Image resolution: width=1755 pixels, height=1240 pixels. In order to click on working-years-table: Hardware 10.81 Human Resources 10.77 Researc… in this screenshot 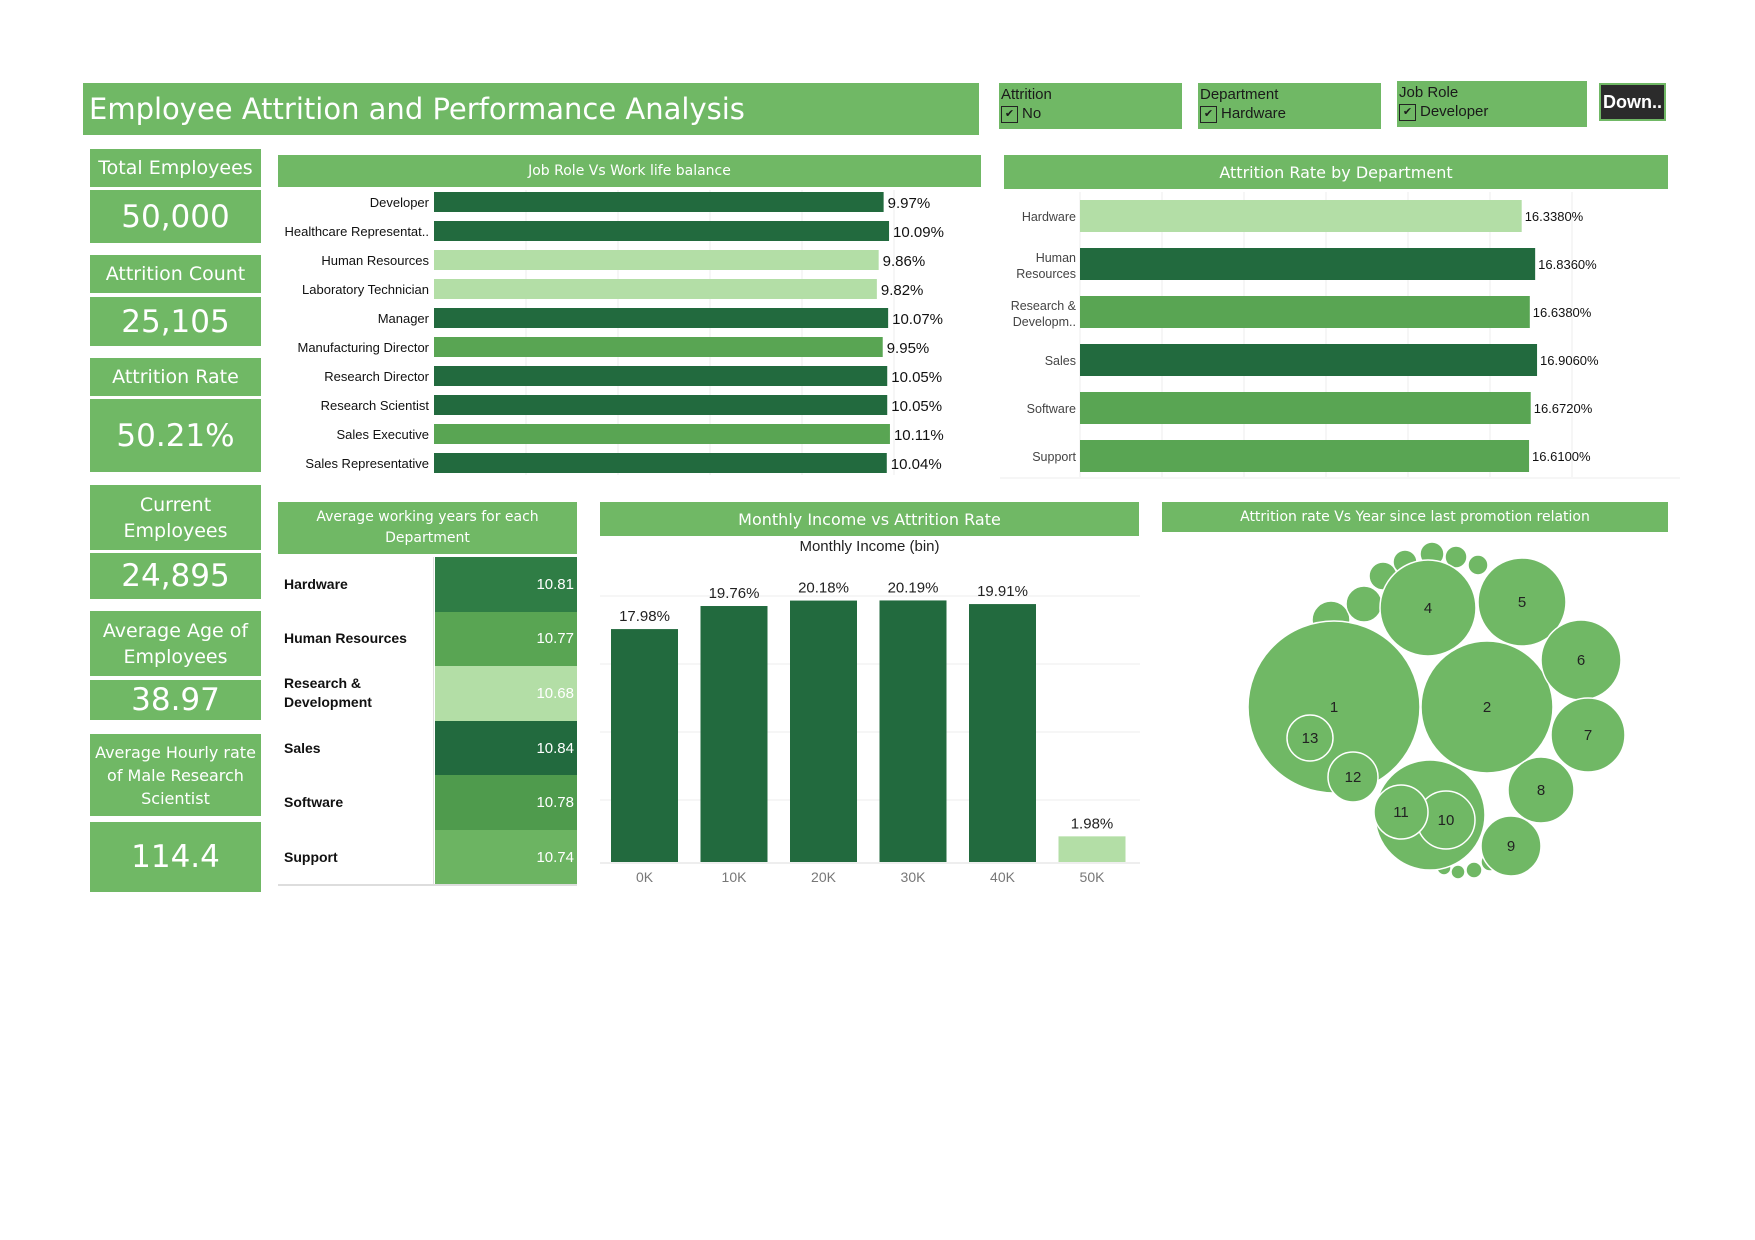, I will do `click(427, 721)`.